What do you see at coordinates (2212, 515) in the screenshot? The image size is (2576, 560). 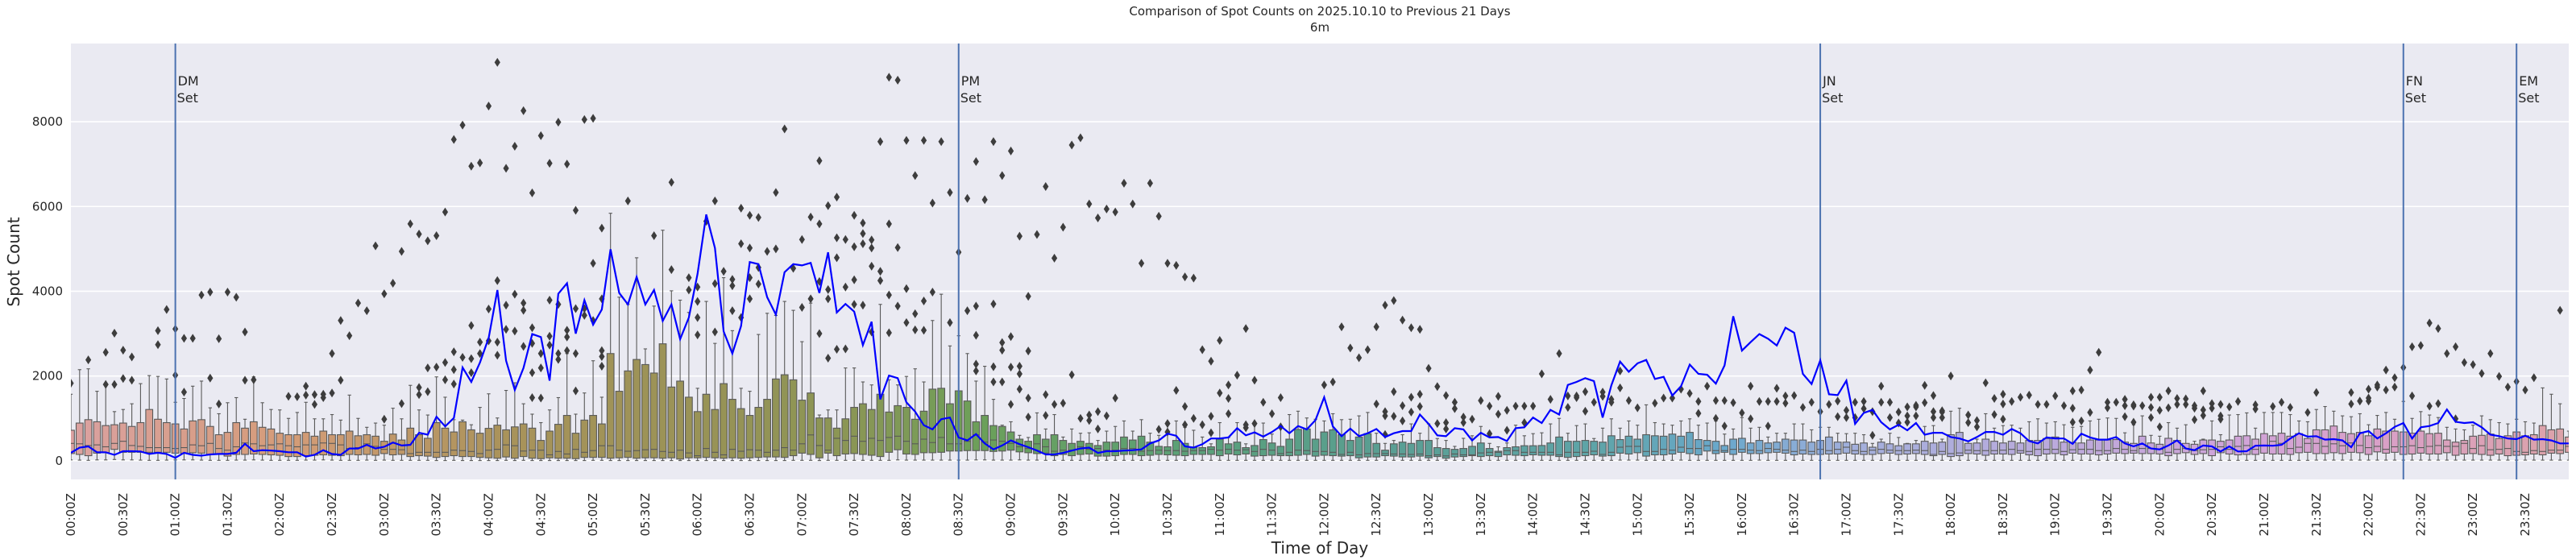 I see `x-tick-label: 20:30Z` at bounding box center [2212, 515].